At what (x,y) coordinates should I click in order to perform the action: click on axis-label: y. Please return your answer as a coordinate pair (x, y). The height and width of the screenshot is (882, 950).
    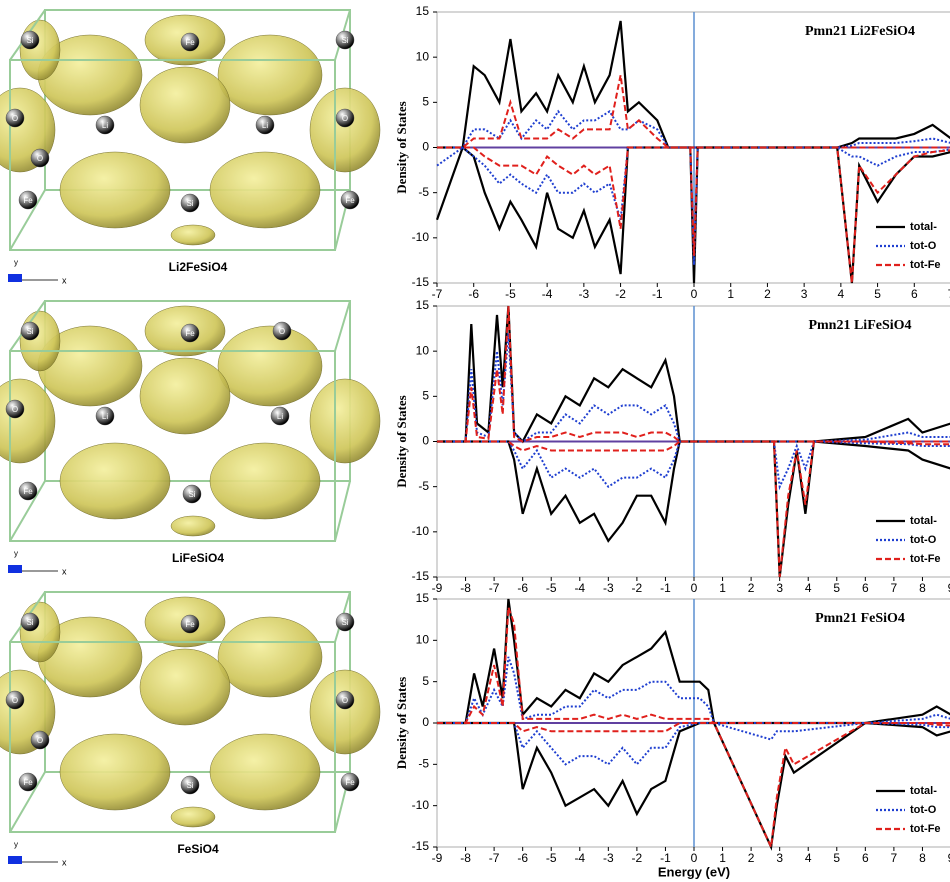
    Looking at the image, I should click on (16, 262).